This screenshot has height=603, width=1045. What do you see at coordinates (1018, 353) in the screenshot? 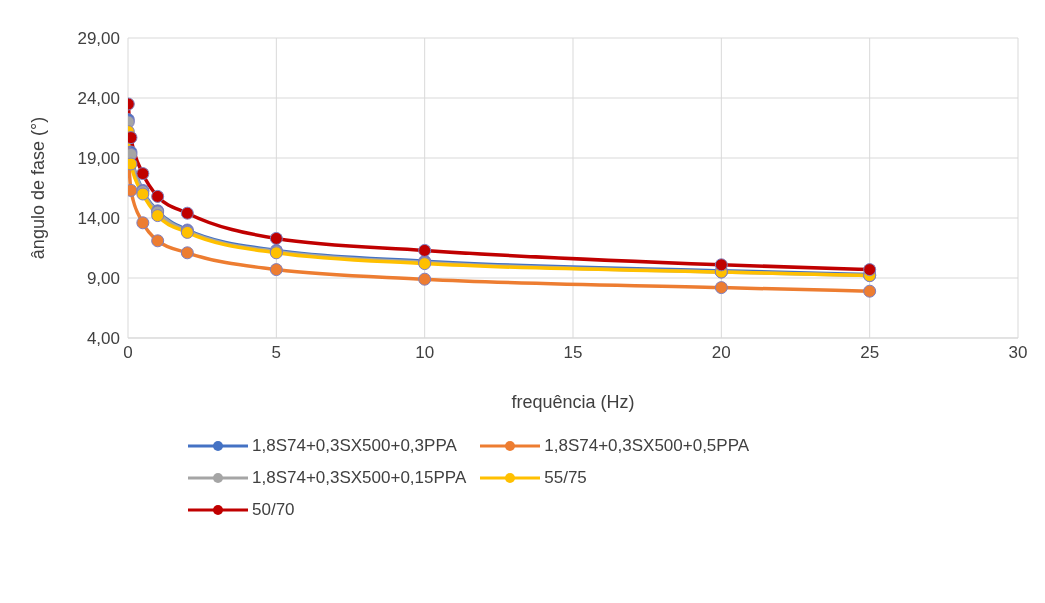
I see `x-tick-label: 30` at bounding box center [1018, 353].